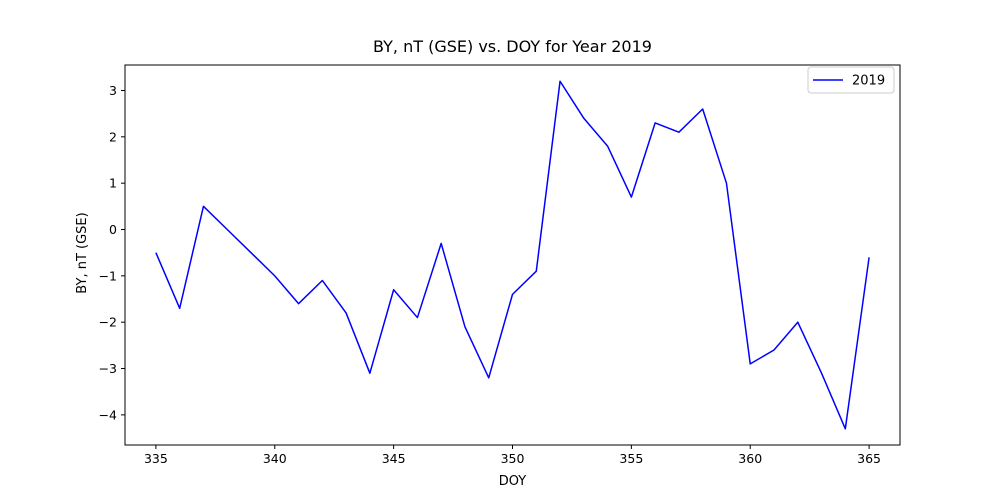  What do you see at coordinates (750, 458) in the screenshot?
I see `x-tick-label: 360` at bounding box center [750, 458].